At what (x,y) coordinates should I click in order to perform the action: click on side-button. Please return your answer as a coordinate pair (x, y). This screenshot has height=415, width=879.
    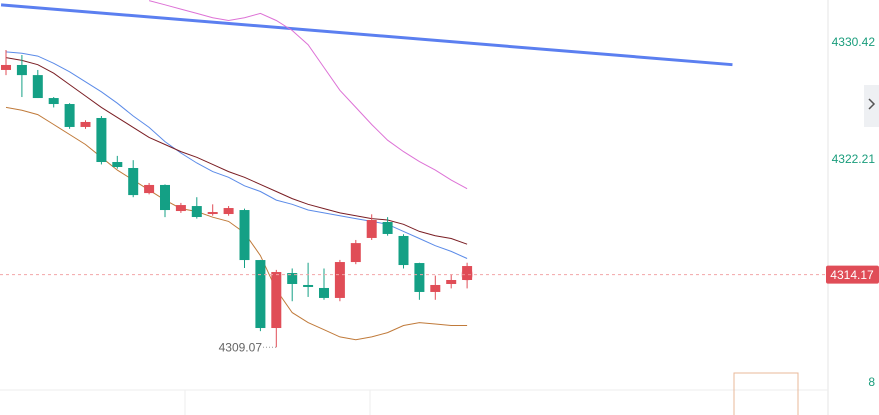
    Looking at the image, I should click on (871, 106).